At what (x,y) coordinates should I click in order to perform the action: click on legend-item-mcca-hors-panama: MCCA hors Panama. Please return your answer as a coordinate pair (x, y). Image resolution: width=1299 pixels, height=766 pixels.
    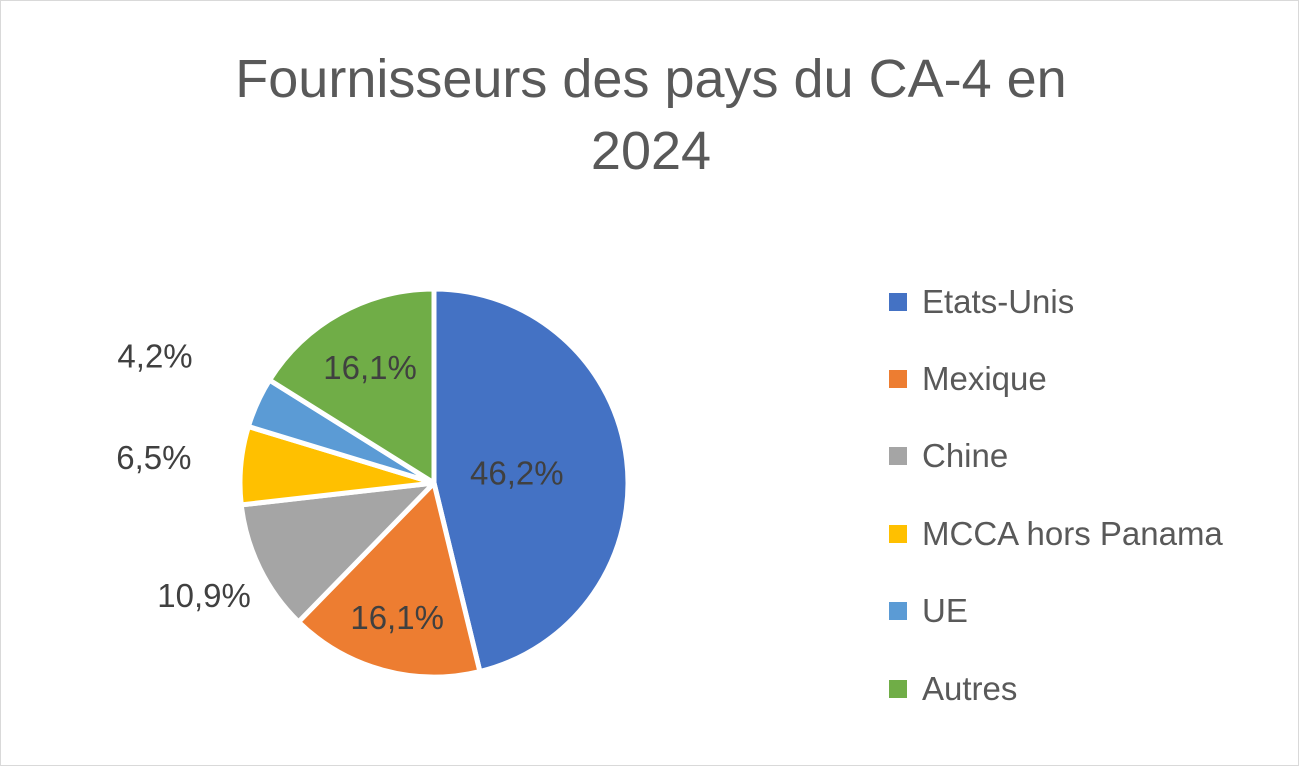
    Looking at the image, I should click on (1056, 533).